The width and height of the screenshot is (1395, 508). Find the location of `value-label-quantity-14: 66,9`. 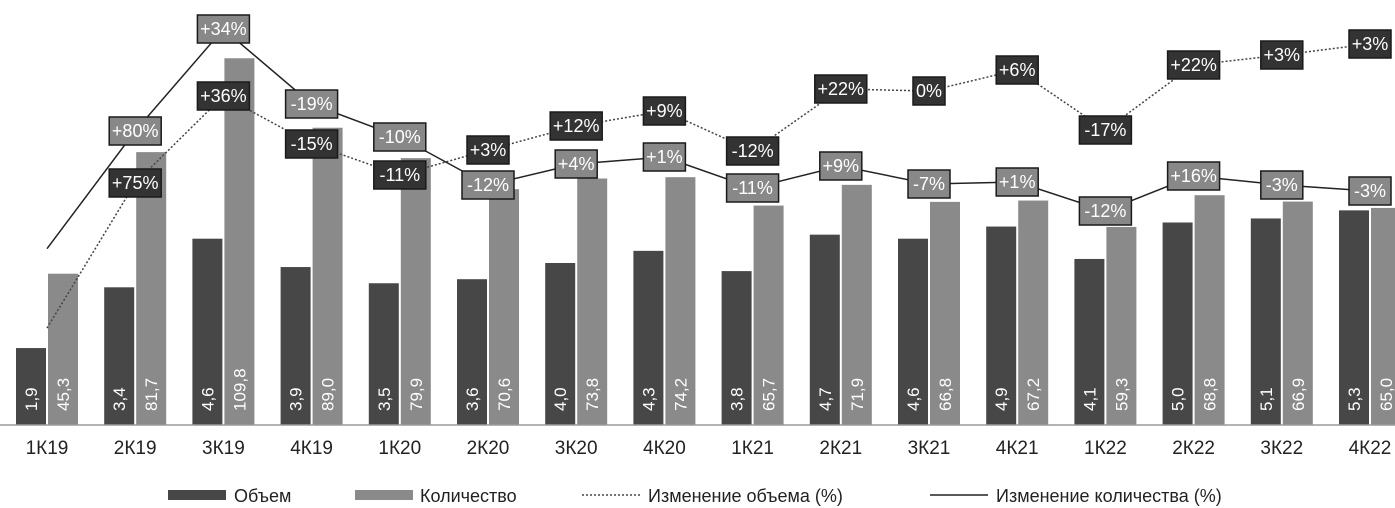

value-label-quantity-14: 66,9 is located at coordinates (1298, 394).